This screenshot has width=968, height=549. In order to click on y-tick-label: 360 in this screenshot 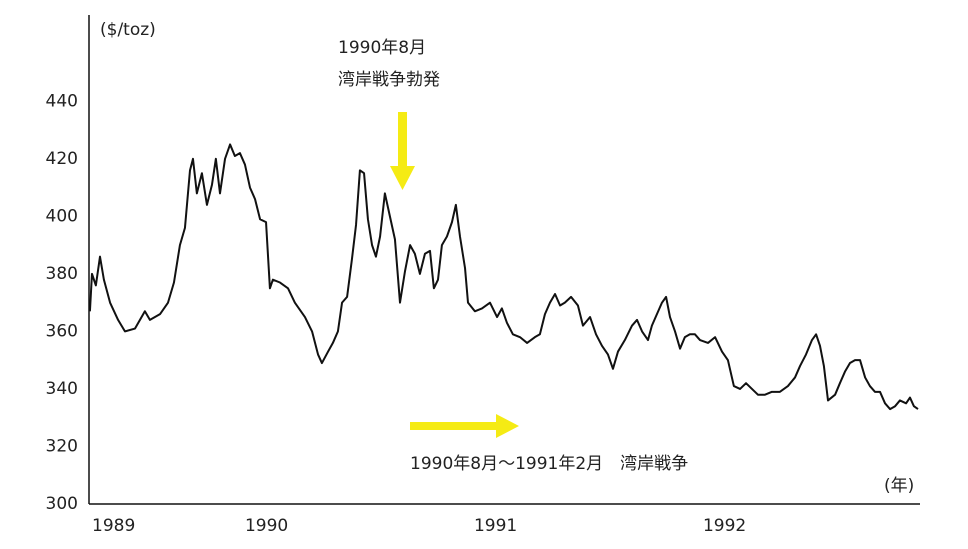, I will do `click(62, 331)`.